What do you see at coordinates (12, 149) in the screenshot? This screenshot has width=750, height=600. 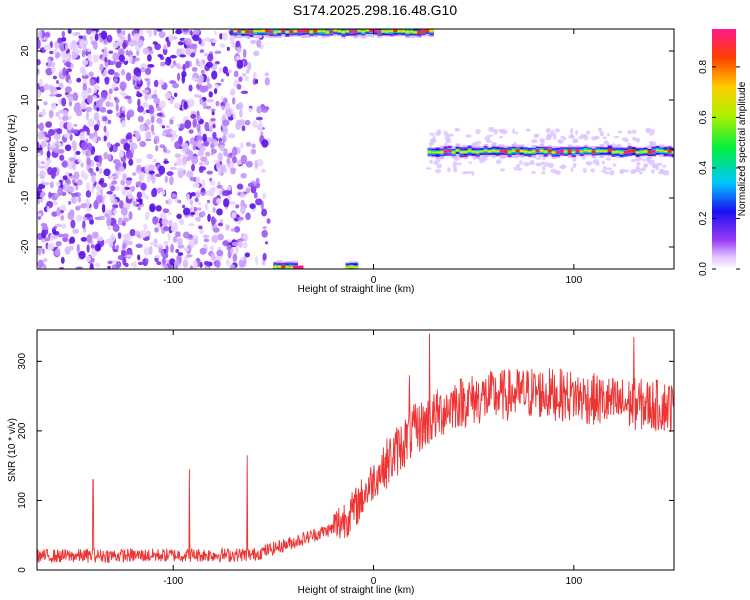 I see `spectrogram-ylabel: Frequency (Hz)` at bounding box center [12, 149].